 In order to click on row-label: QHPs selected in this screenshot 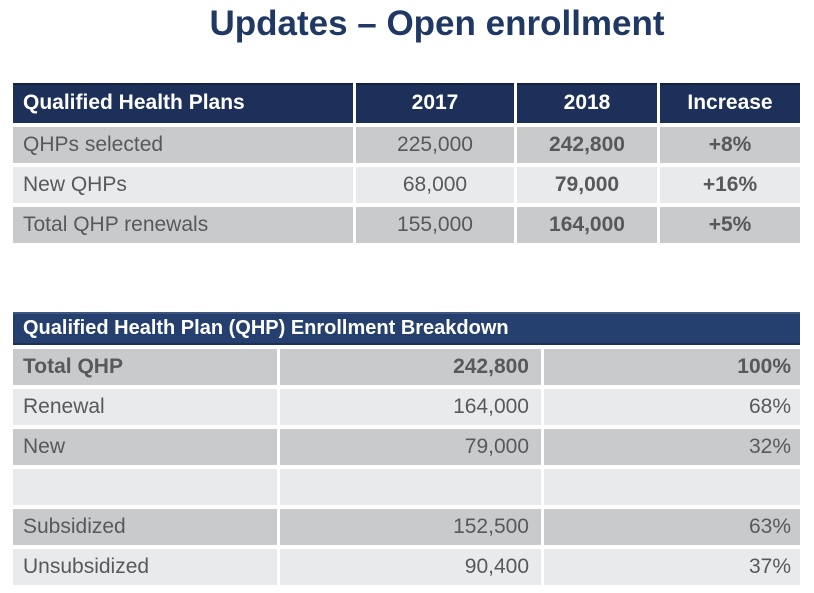, I will do `click(183, 145)`.